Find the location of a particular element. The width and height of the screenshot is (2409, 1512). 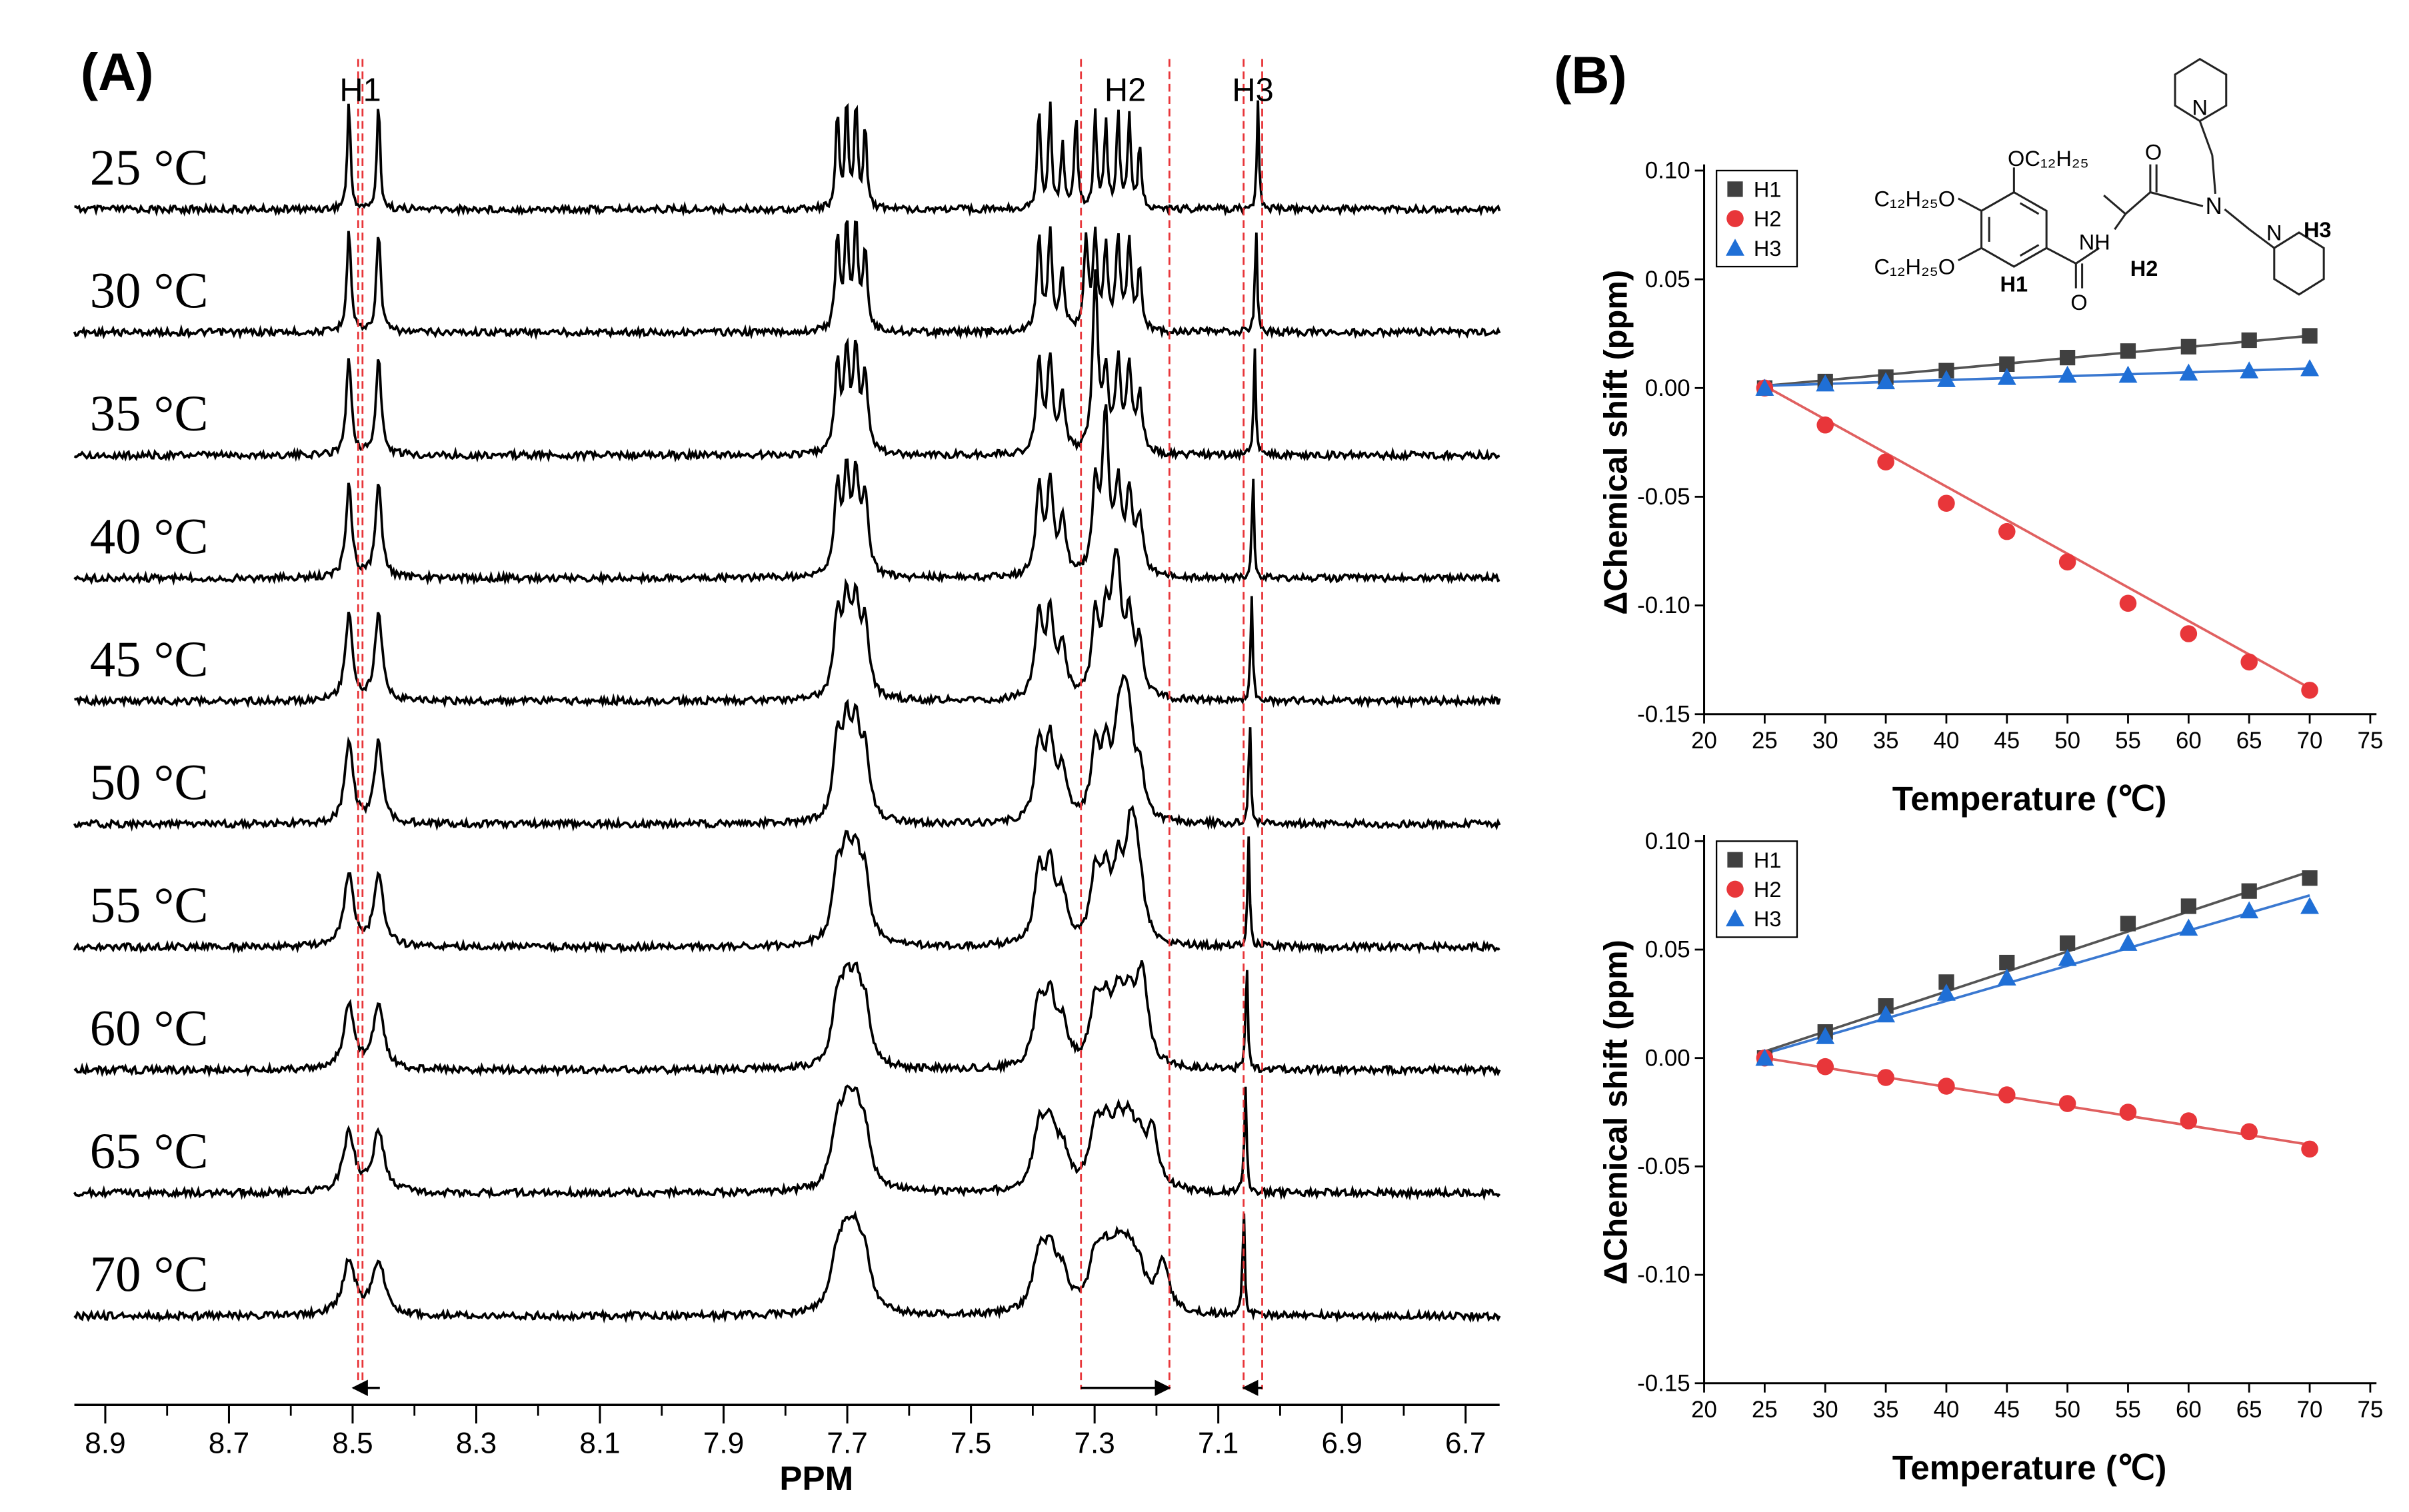

x-tick-label: 75 is located at coordinates (2371, 741).